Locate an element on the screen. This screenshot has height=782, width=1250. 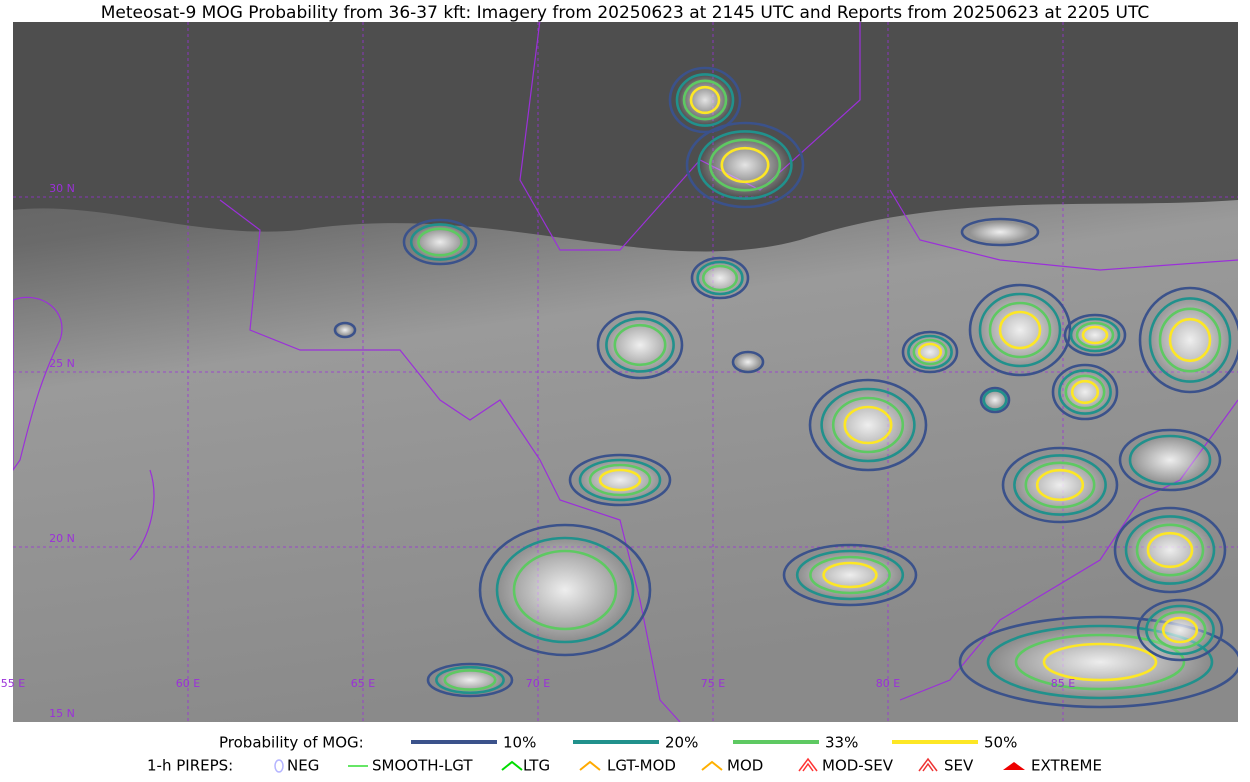
lon-label: 70 E is located at coordinates (538, 683).